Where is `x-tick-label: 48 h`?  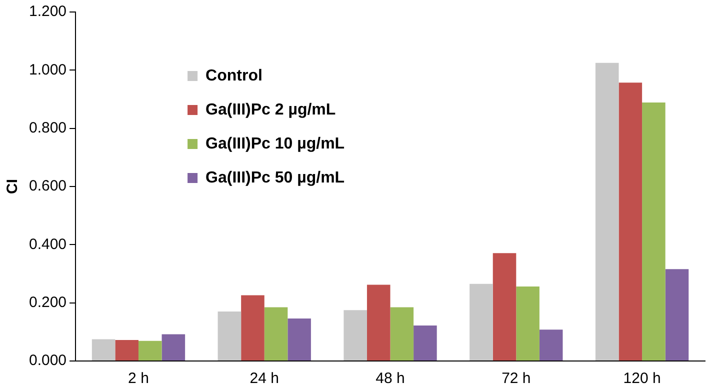
x-tick-label: 48 h is located at coordinates (390, 379).